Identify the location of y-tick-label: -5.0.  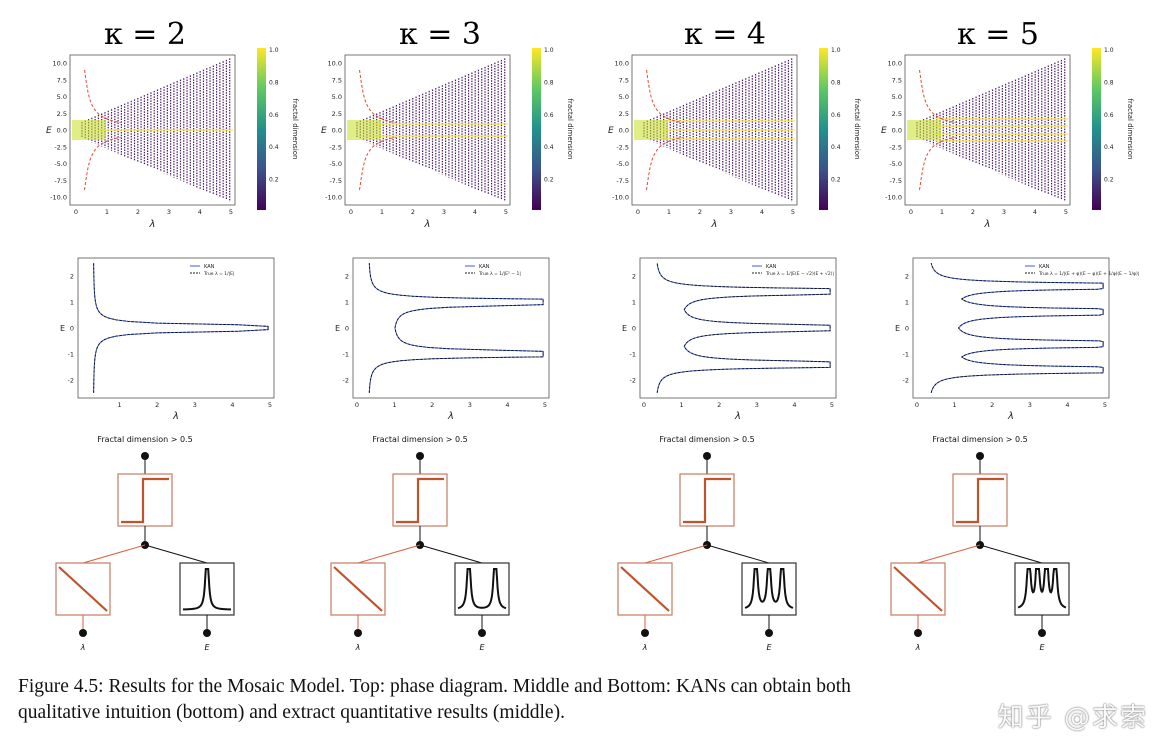
(335, 164).